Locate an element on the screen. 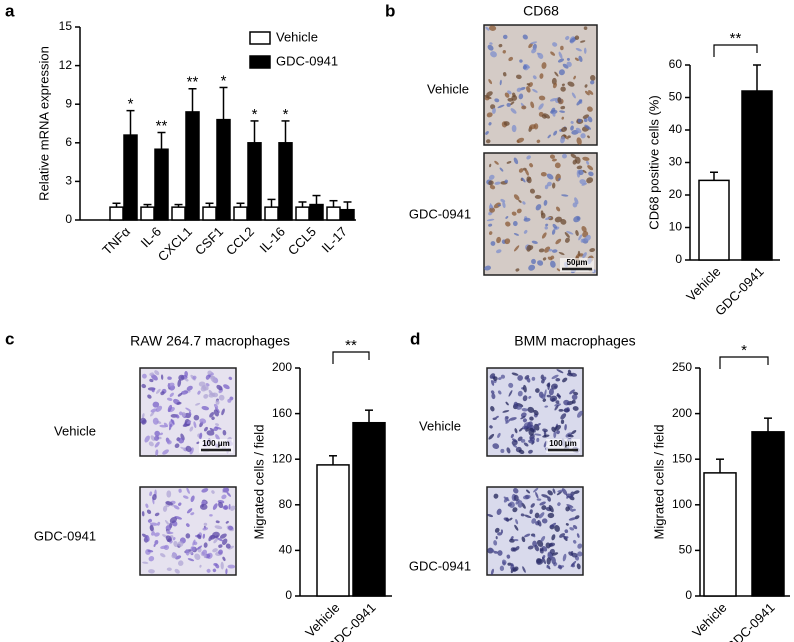  y-tick-label: 80 is located at coordinates (286, 504).